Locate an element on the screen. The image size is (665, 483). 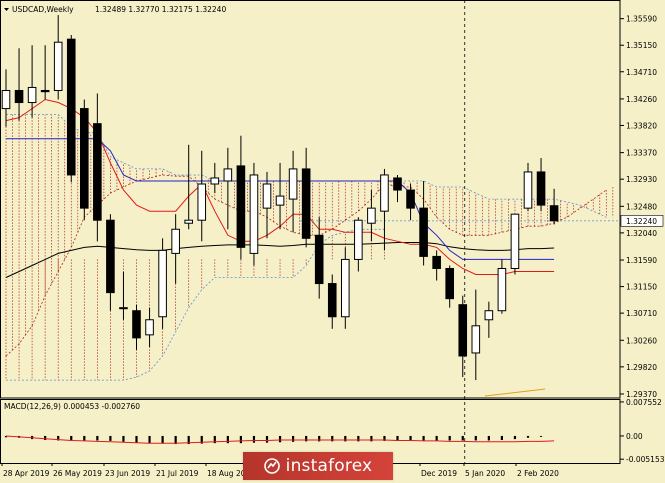
lower-trend-line is located at coordinates (515, 392).